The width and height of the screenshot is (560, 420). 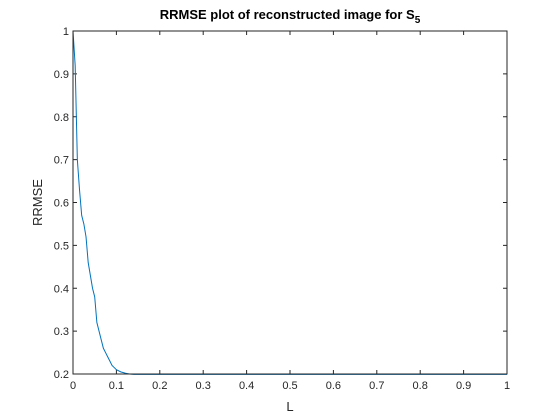 What do you see at coordinates (507, 386) in the screenshot?
I see `x-tick-label: 1` at bounding box center [507, 386].